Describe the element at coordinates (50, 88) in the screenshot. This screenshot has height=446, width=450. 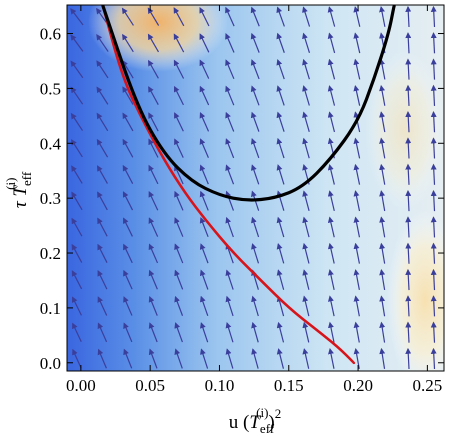
I see `y-tick-label: 0.5` at that location.